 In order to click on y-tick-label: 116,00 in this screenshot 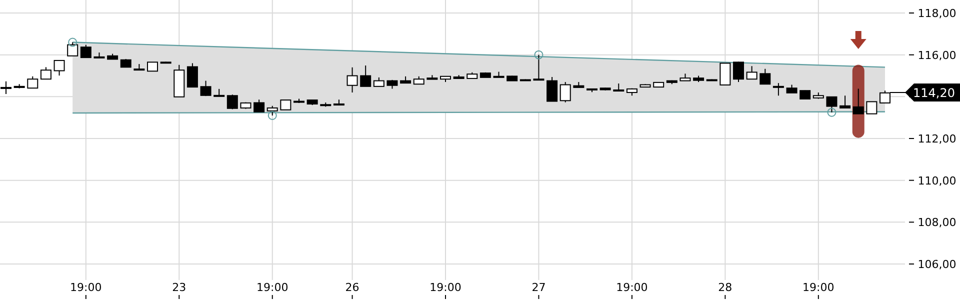, I will do `click(937, 55)`.